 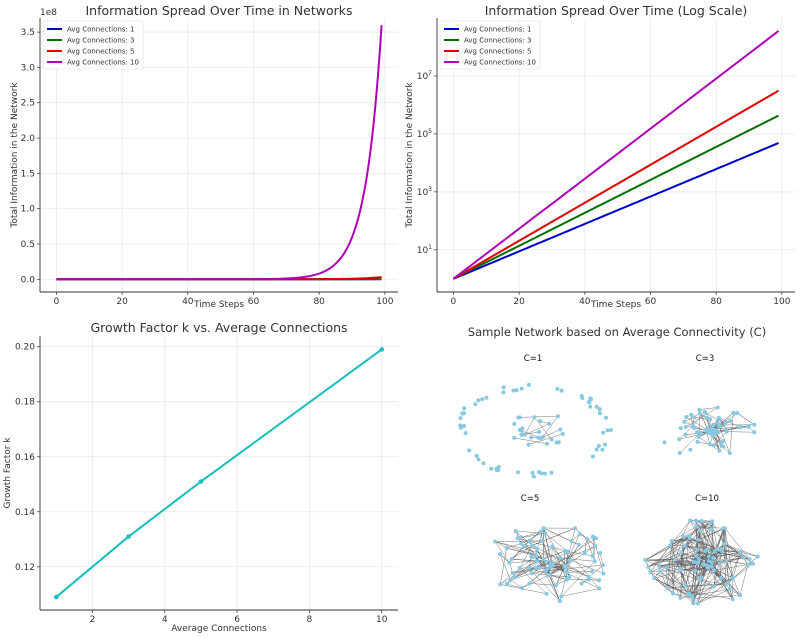 What do you see at coordinates (237, 620) in the screenshot?
I see `x-tick-label: 6` at bounding box center [237, 620].